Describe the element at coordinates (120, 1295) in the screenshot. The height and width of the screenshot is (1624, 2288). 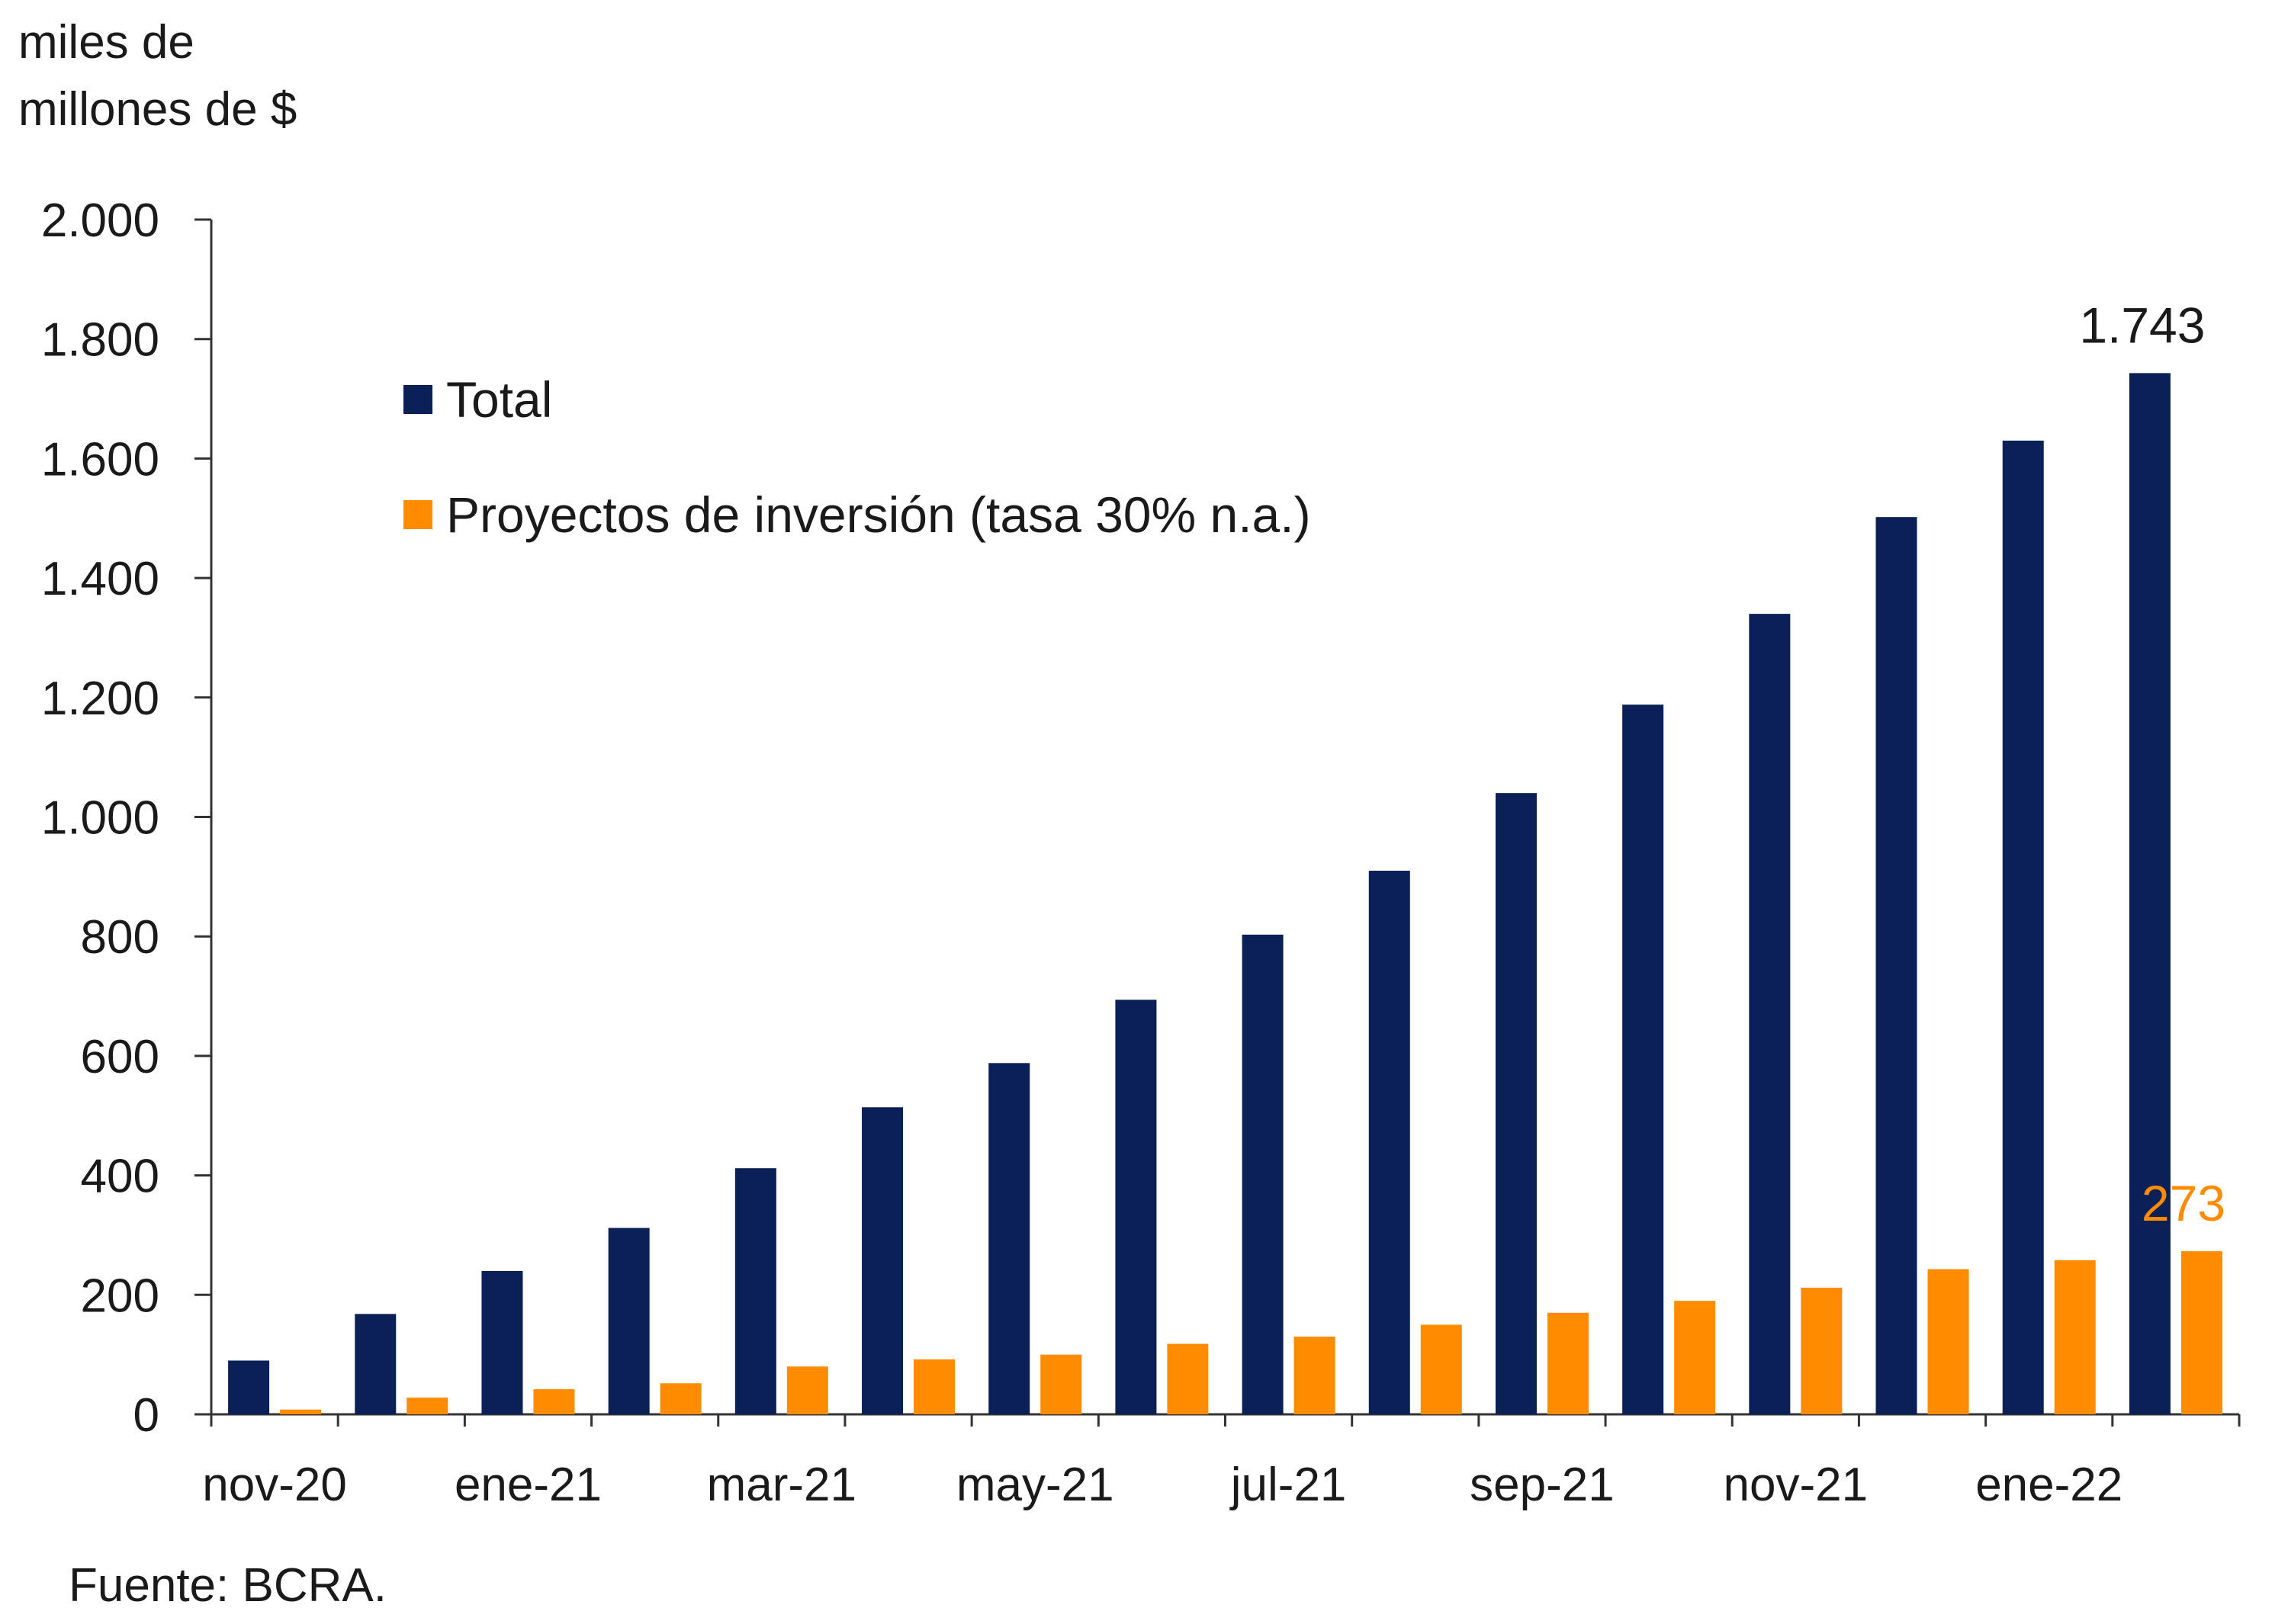
I see `y-tick-label: 200` at that location.